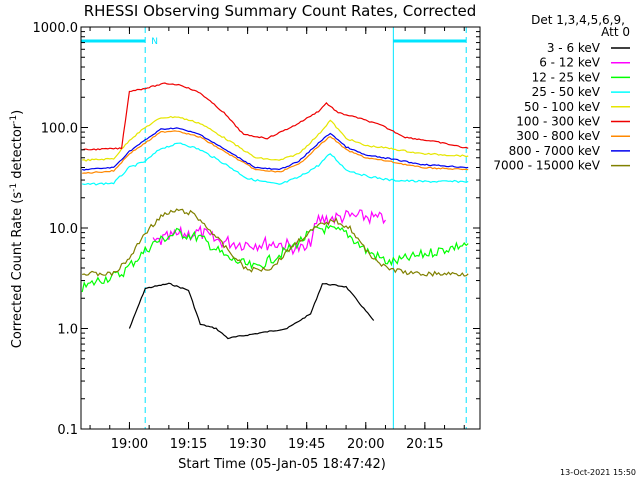 This screenshot has height=480, width=640. I want to click on y-tick-label-1: 1.0, so click(67, 330).